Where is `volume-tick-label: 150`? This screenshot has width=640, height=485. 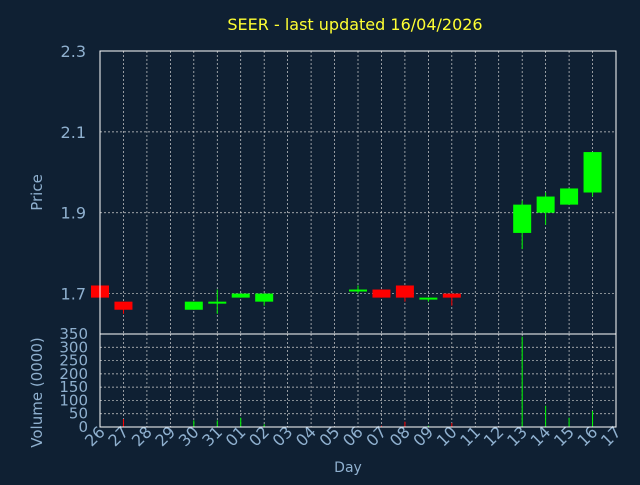 volume-tick-label: 150 is located at coordinates (73, 387).